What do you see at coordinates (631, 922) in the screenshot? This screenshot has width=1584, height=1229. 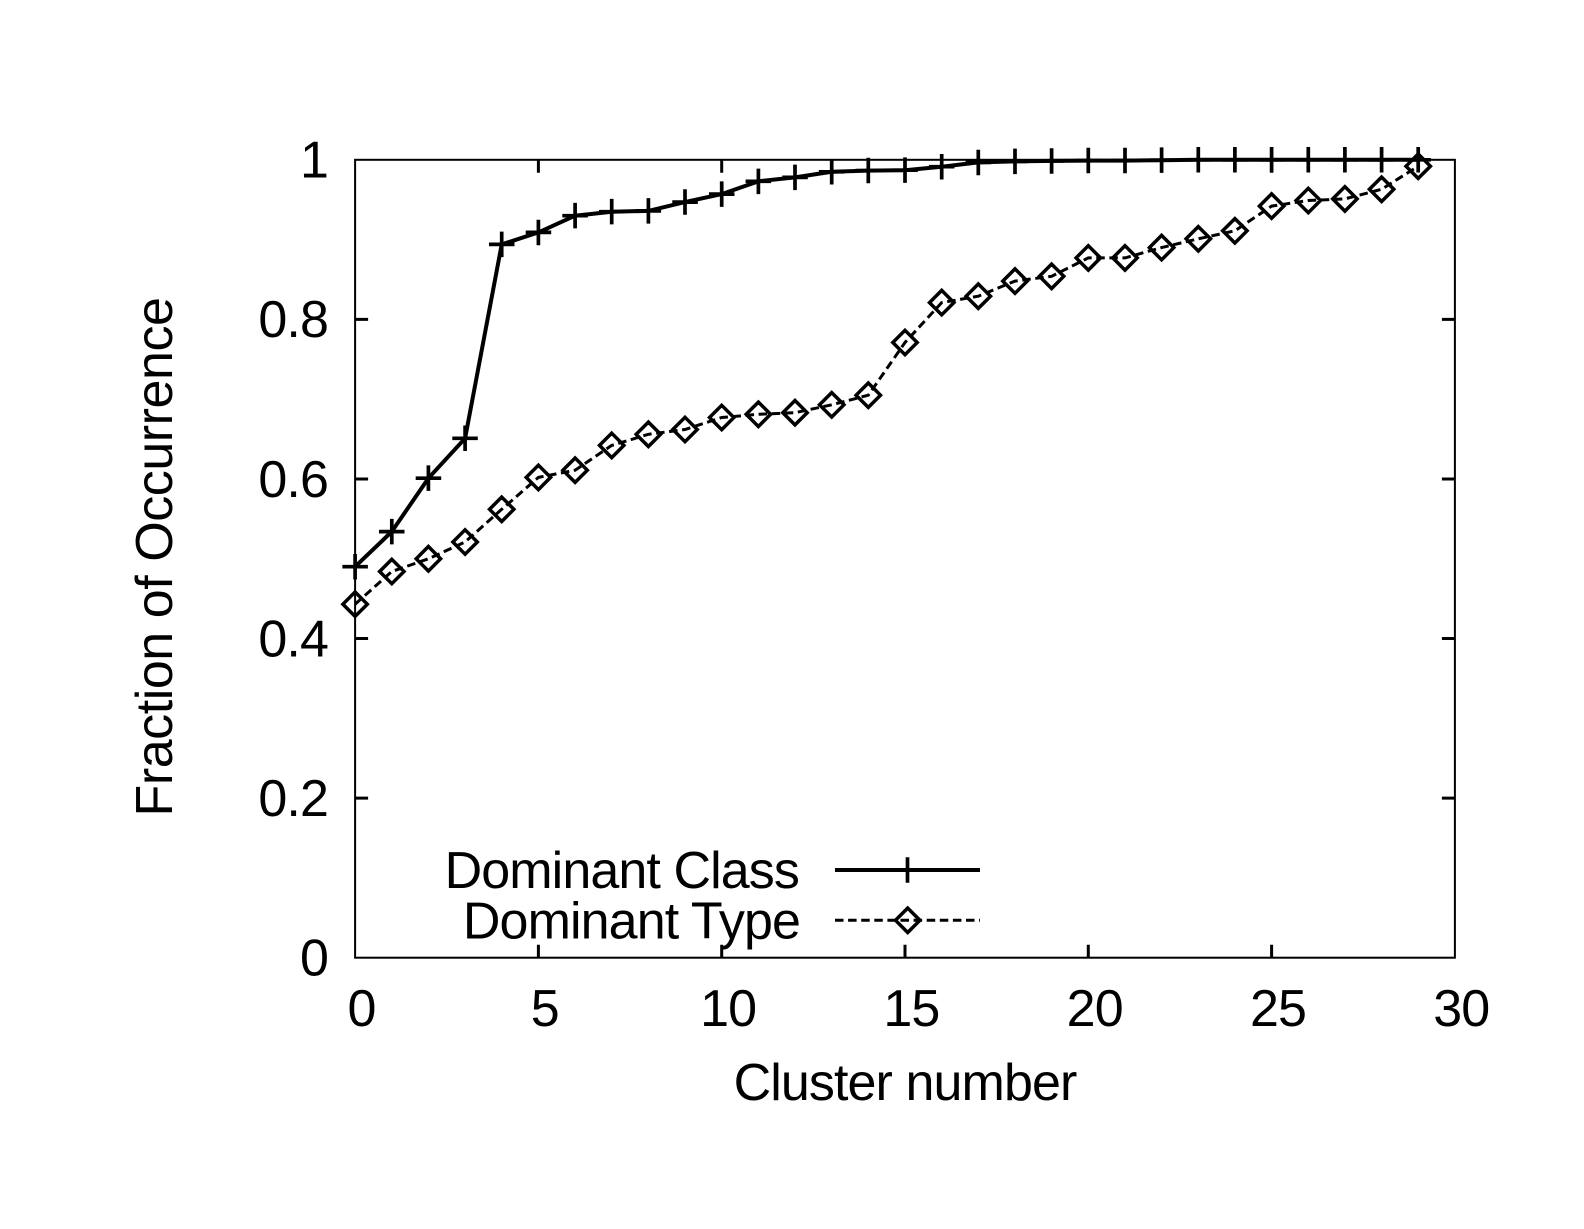 I see `svg-text: Dominant Type` at bounding box center [631, 922].